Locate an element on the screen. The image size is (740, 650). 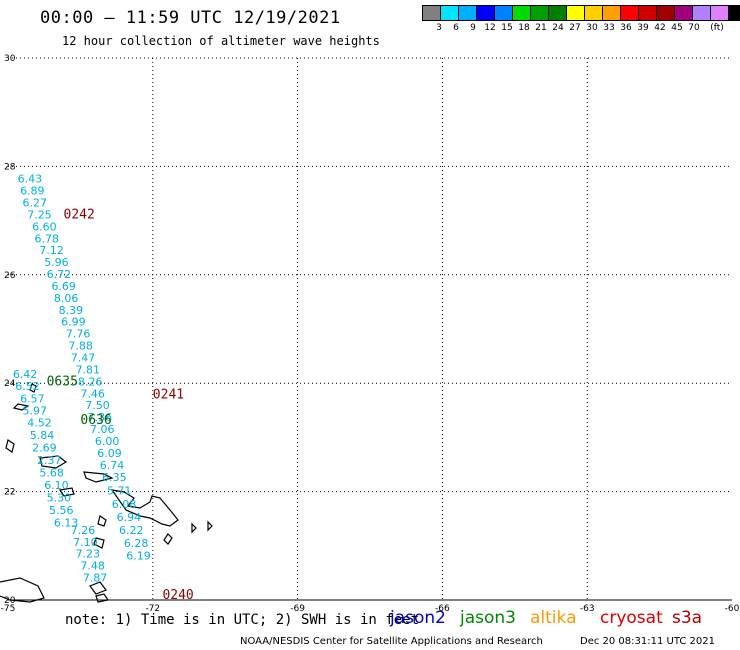
satellite-cryosat: cryosat is located at coordinates (631, 618).